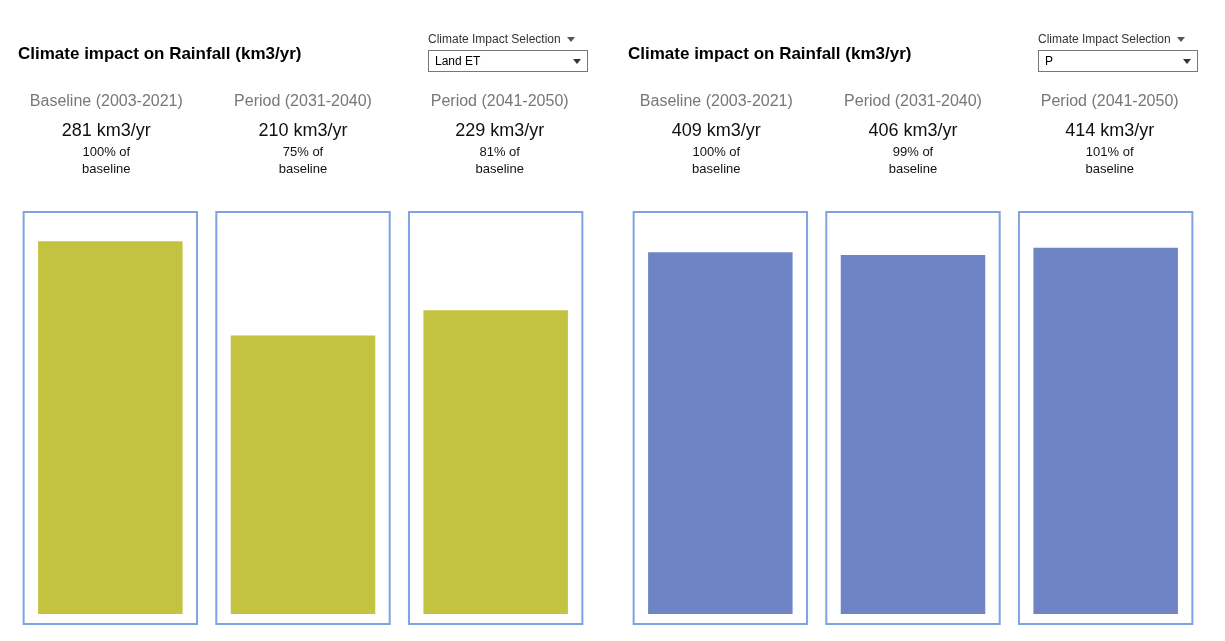  What do you see at coordinates (303, 160) in the screenshot?
I see `text: 75% of baseline` at bounding box center [303, 160].